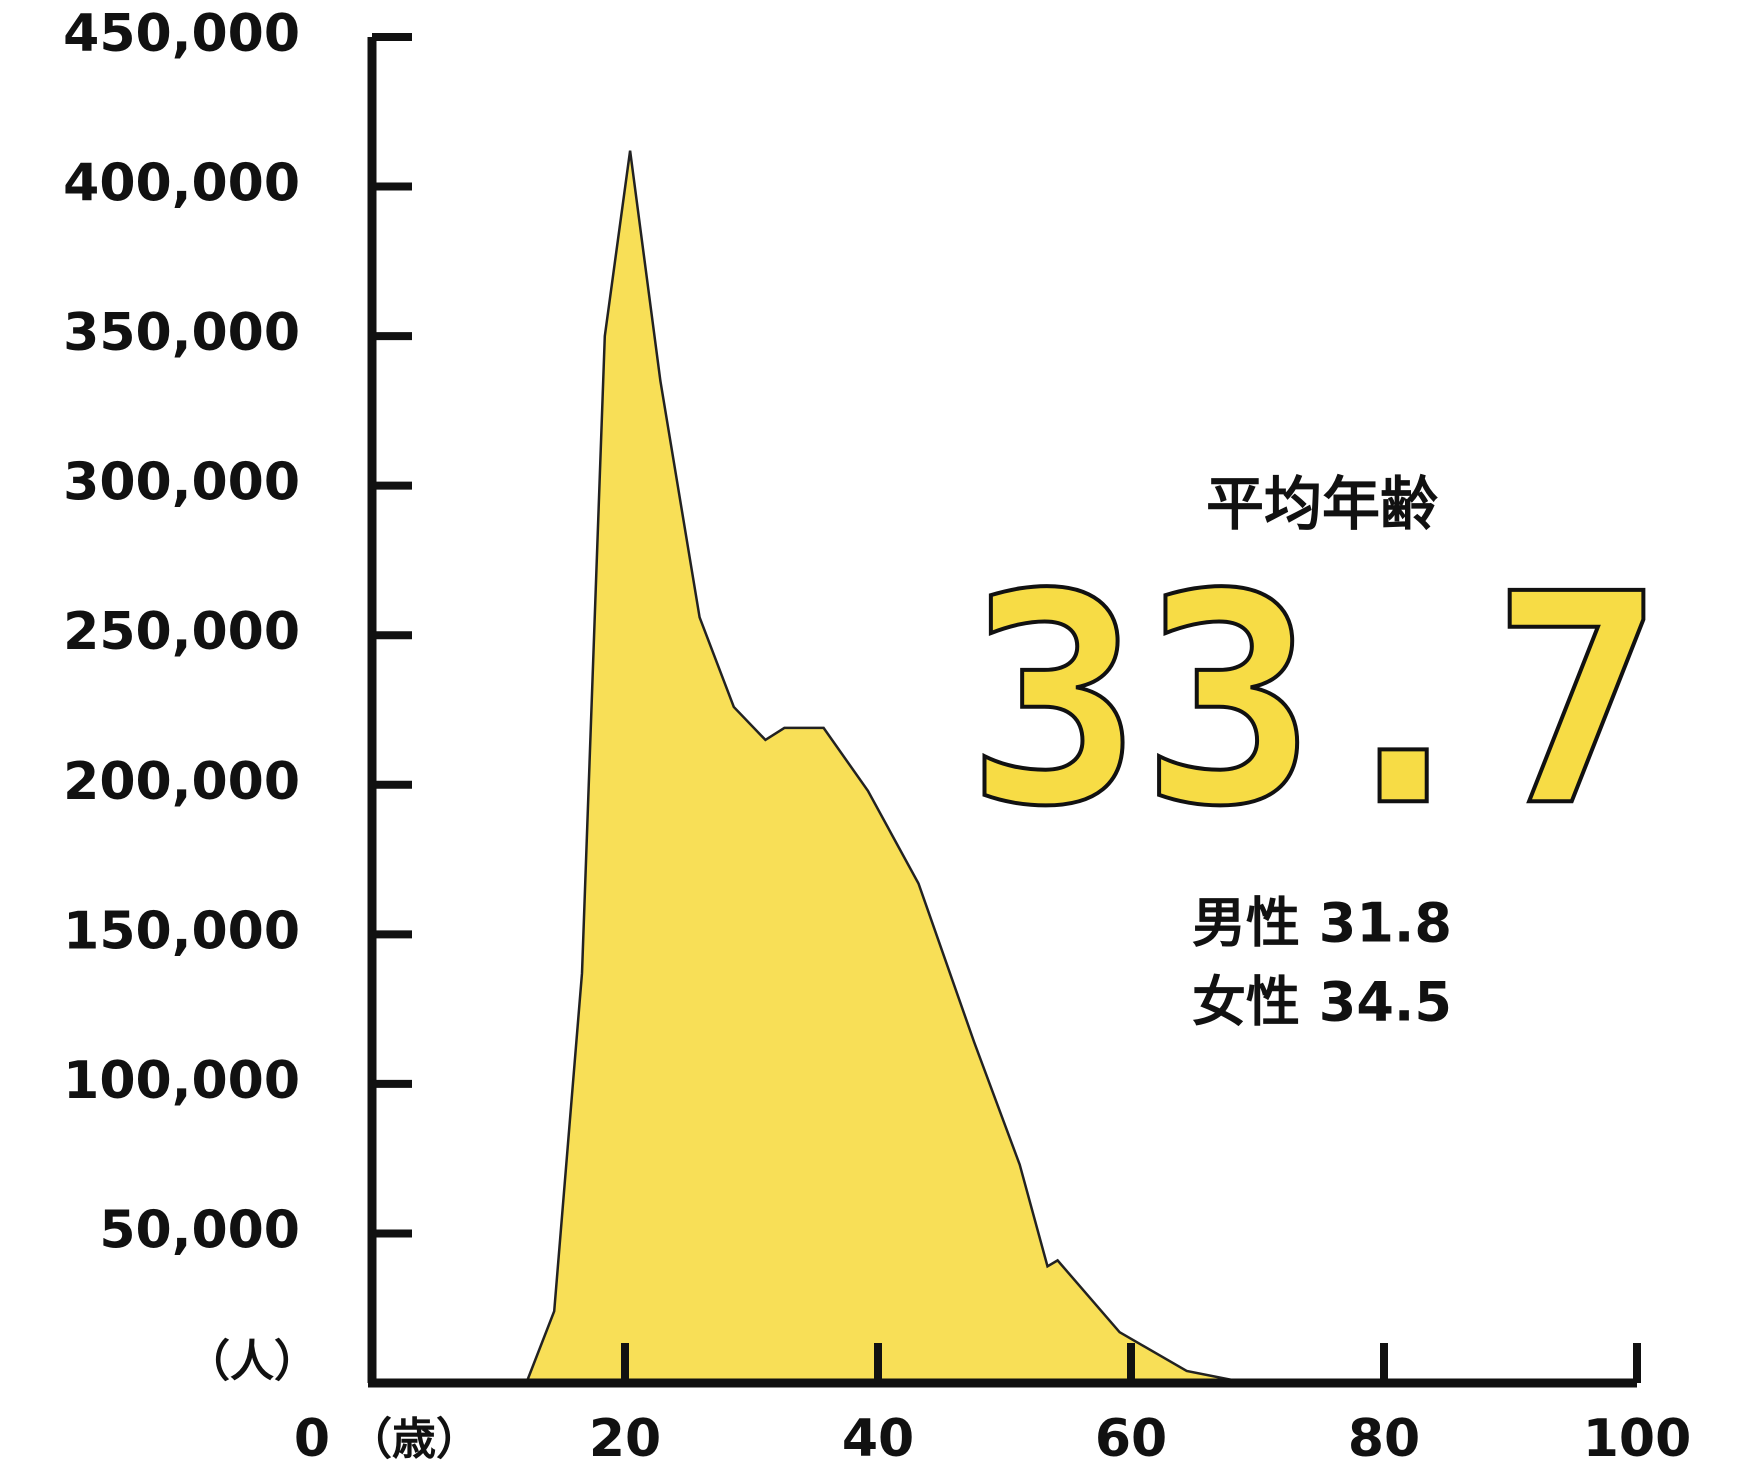 This screenshot has width=1748, height=1471. What do you see at coordinates (878, 1439) in the screenshot?
I see `x-tick-label: 40` at bounding box center [878, 1439].